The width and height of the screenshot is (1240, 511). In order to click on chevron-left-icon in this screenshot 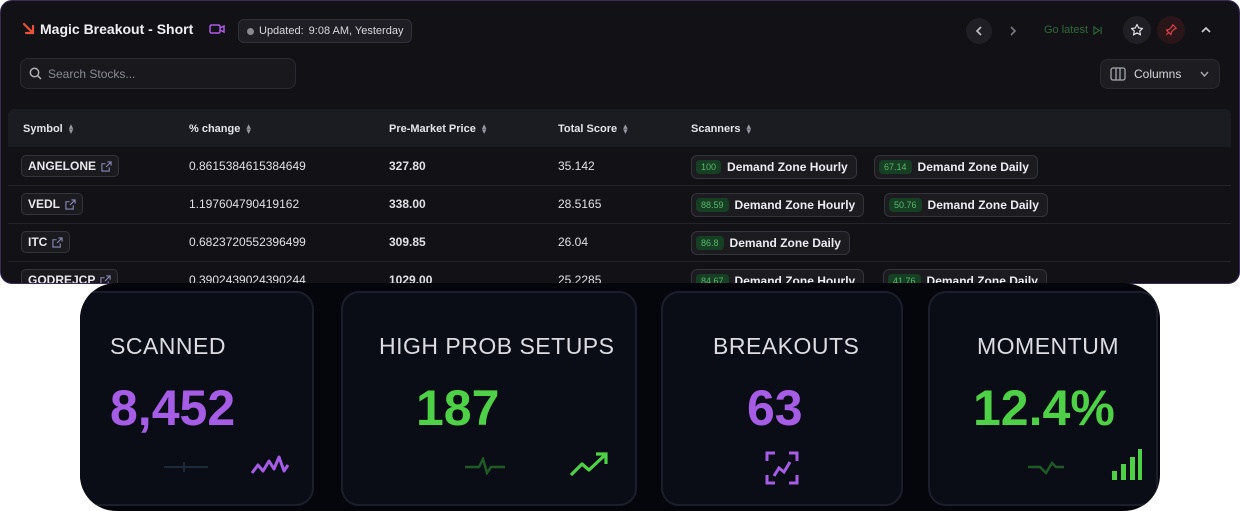, I will do `click(978, 31)`.